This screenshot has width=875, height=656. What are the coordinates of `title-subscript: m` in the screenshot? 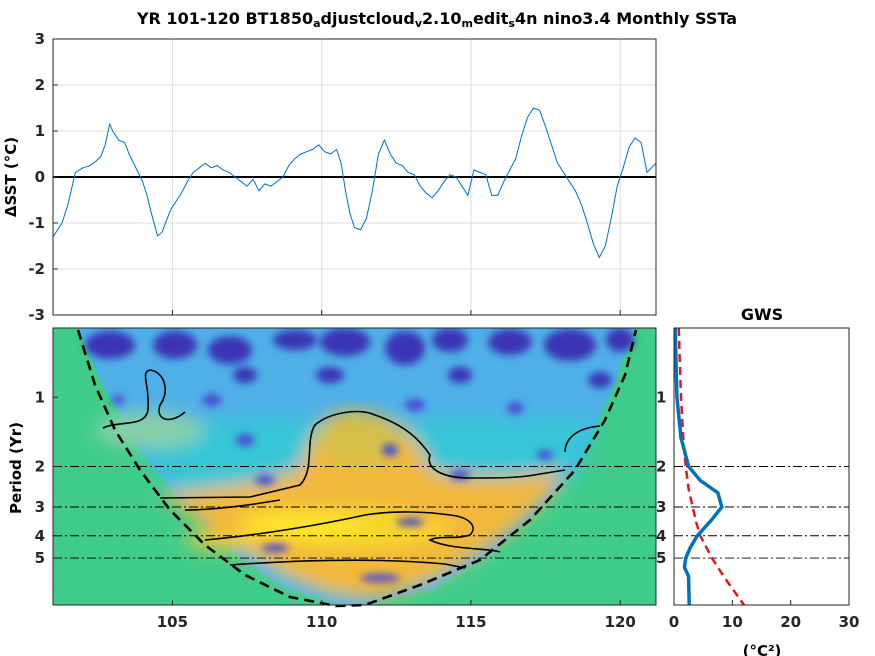 It's located at (466, 23).